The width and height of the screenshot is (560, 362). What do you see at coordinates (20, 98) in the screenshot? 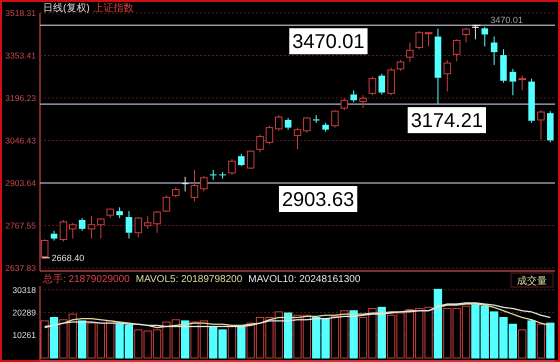
I see `y-tick-label: 3196.23` at bounding box center [20, 98].